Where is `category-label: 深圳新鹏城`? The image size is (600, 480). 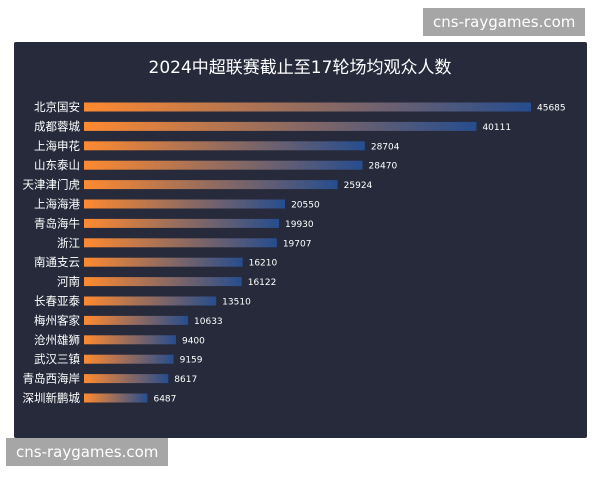
category-label: 深圳新鹏城 is located at coordinates (52, 398).